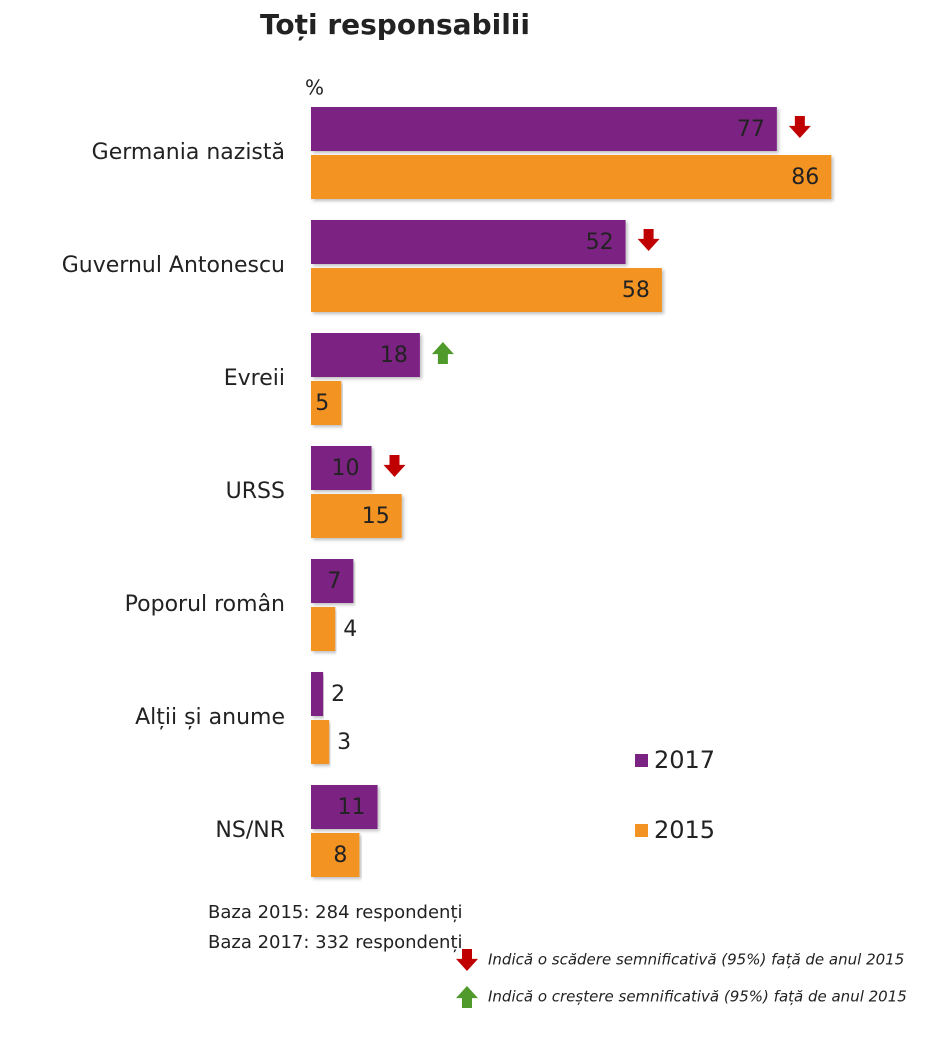 The image size is (947, 1037). Describe the element at coordinates (376, 516) in the screenshot. I see `data-label: 15` at that location.